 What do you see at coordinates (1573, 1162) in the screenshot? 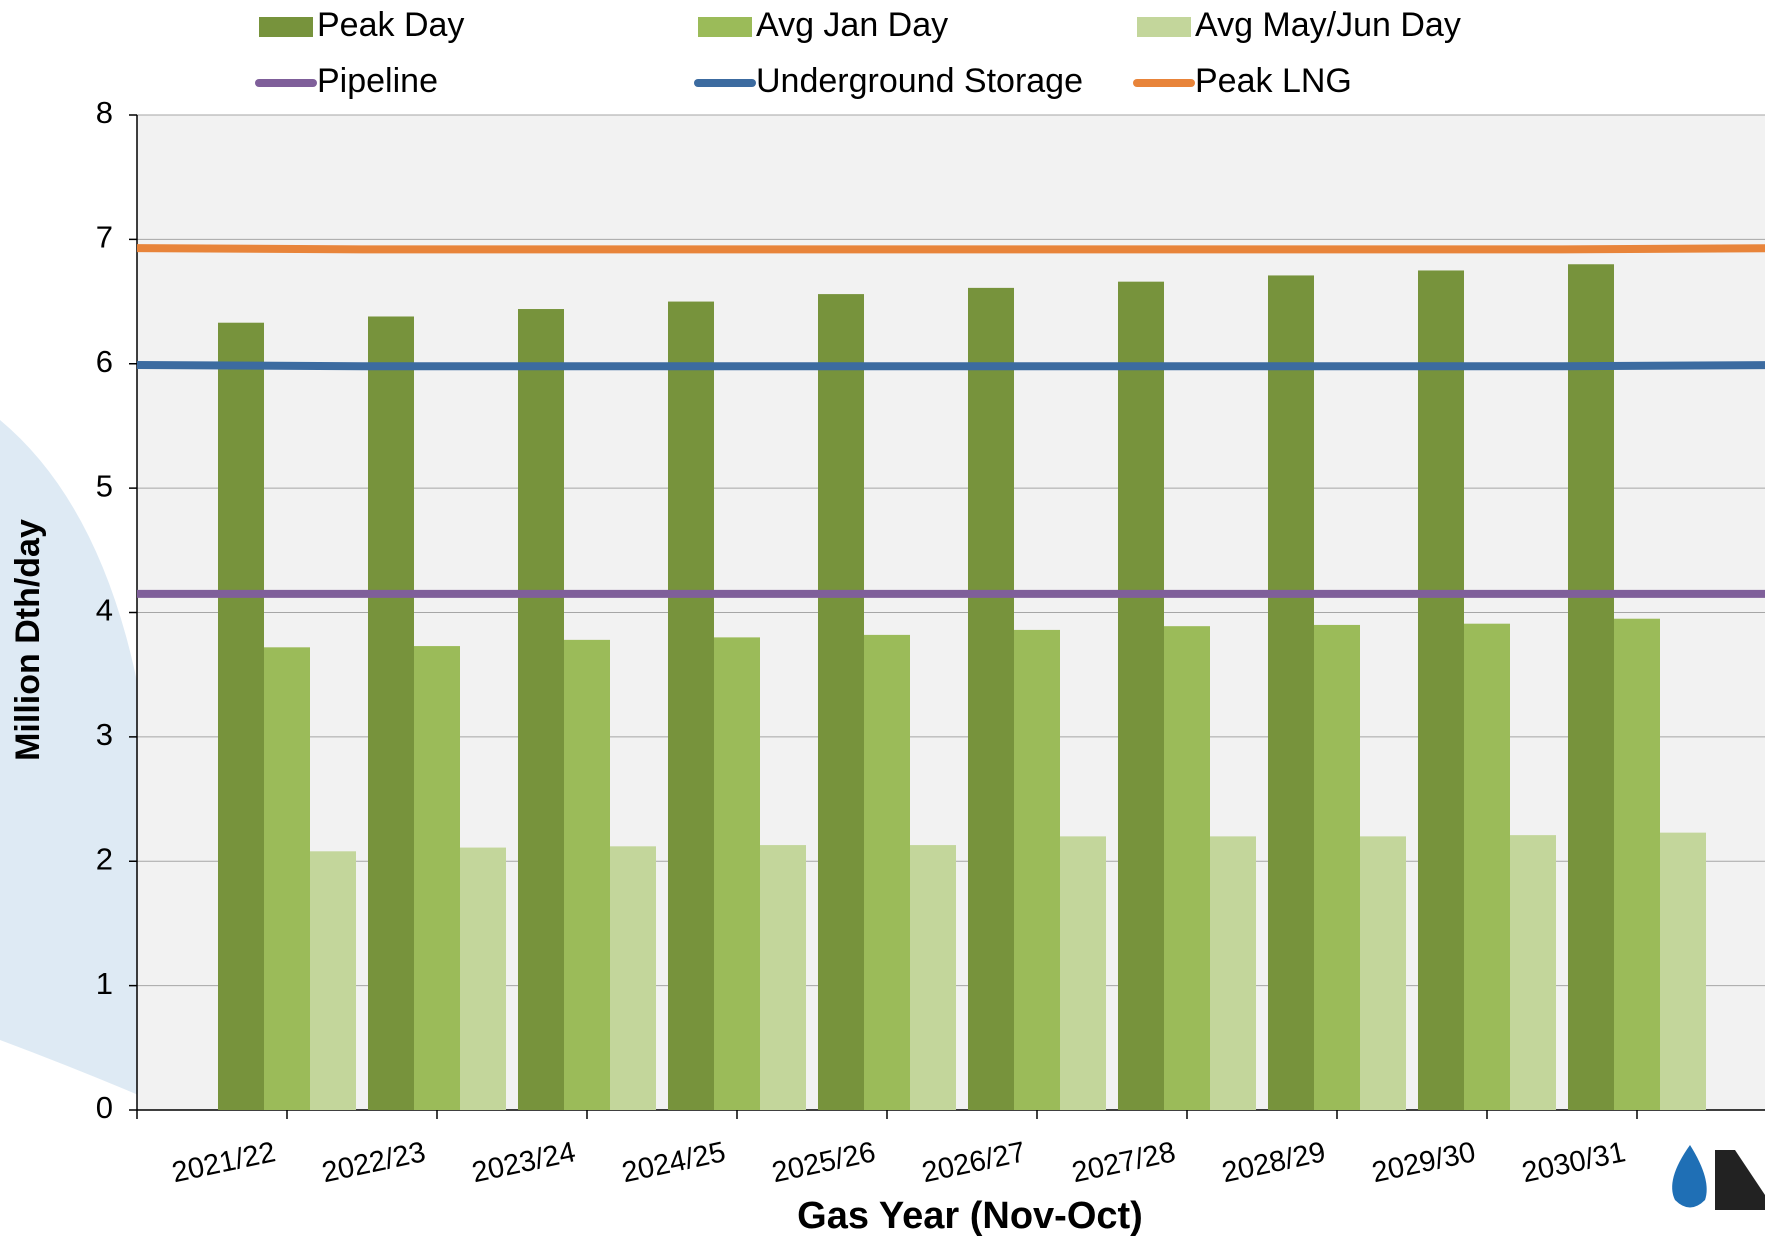
I see `x-tick-label: 2030/31` at bounding box center [1573, 1162].